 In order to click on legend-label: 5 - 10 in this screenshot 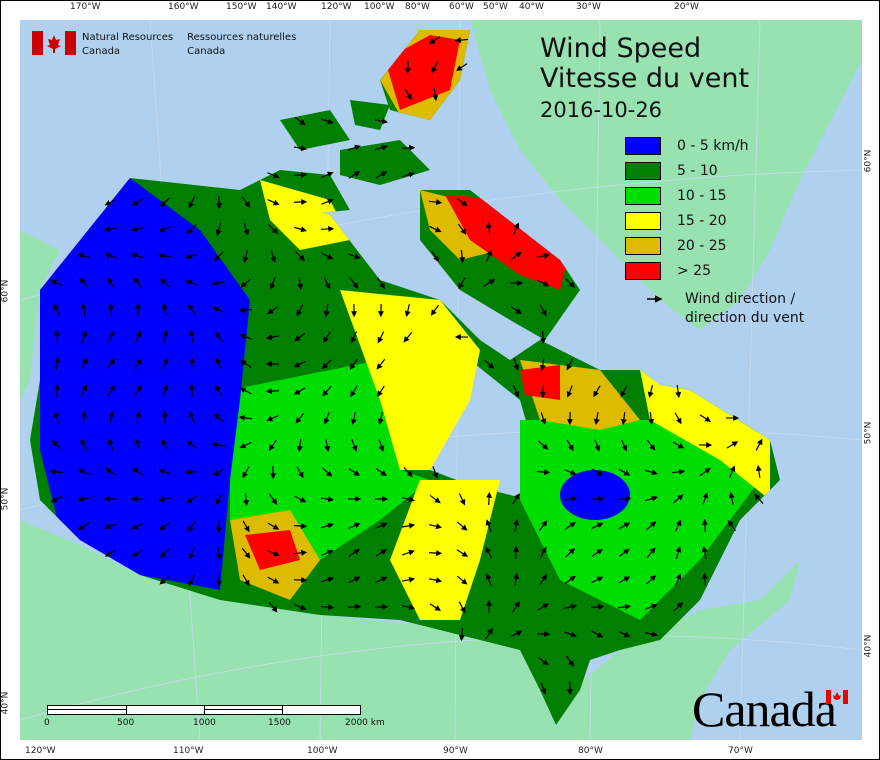, I will do `click(697, 170)`.